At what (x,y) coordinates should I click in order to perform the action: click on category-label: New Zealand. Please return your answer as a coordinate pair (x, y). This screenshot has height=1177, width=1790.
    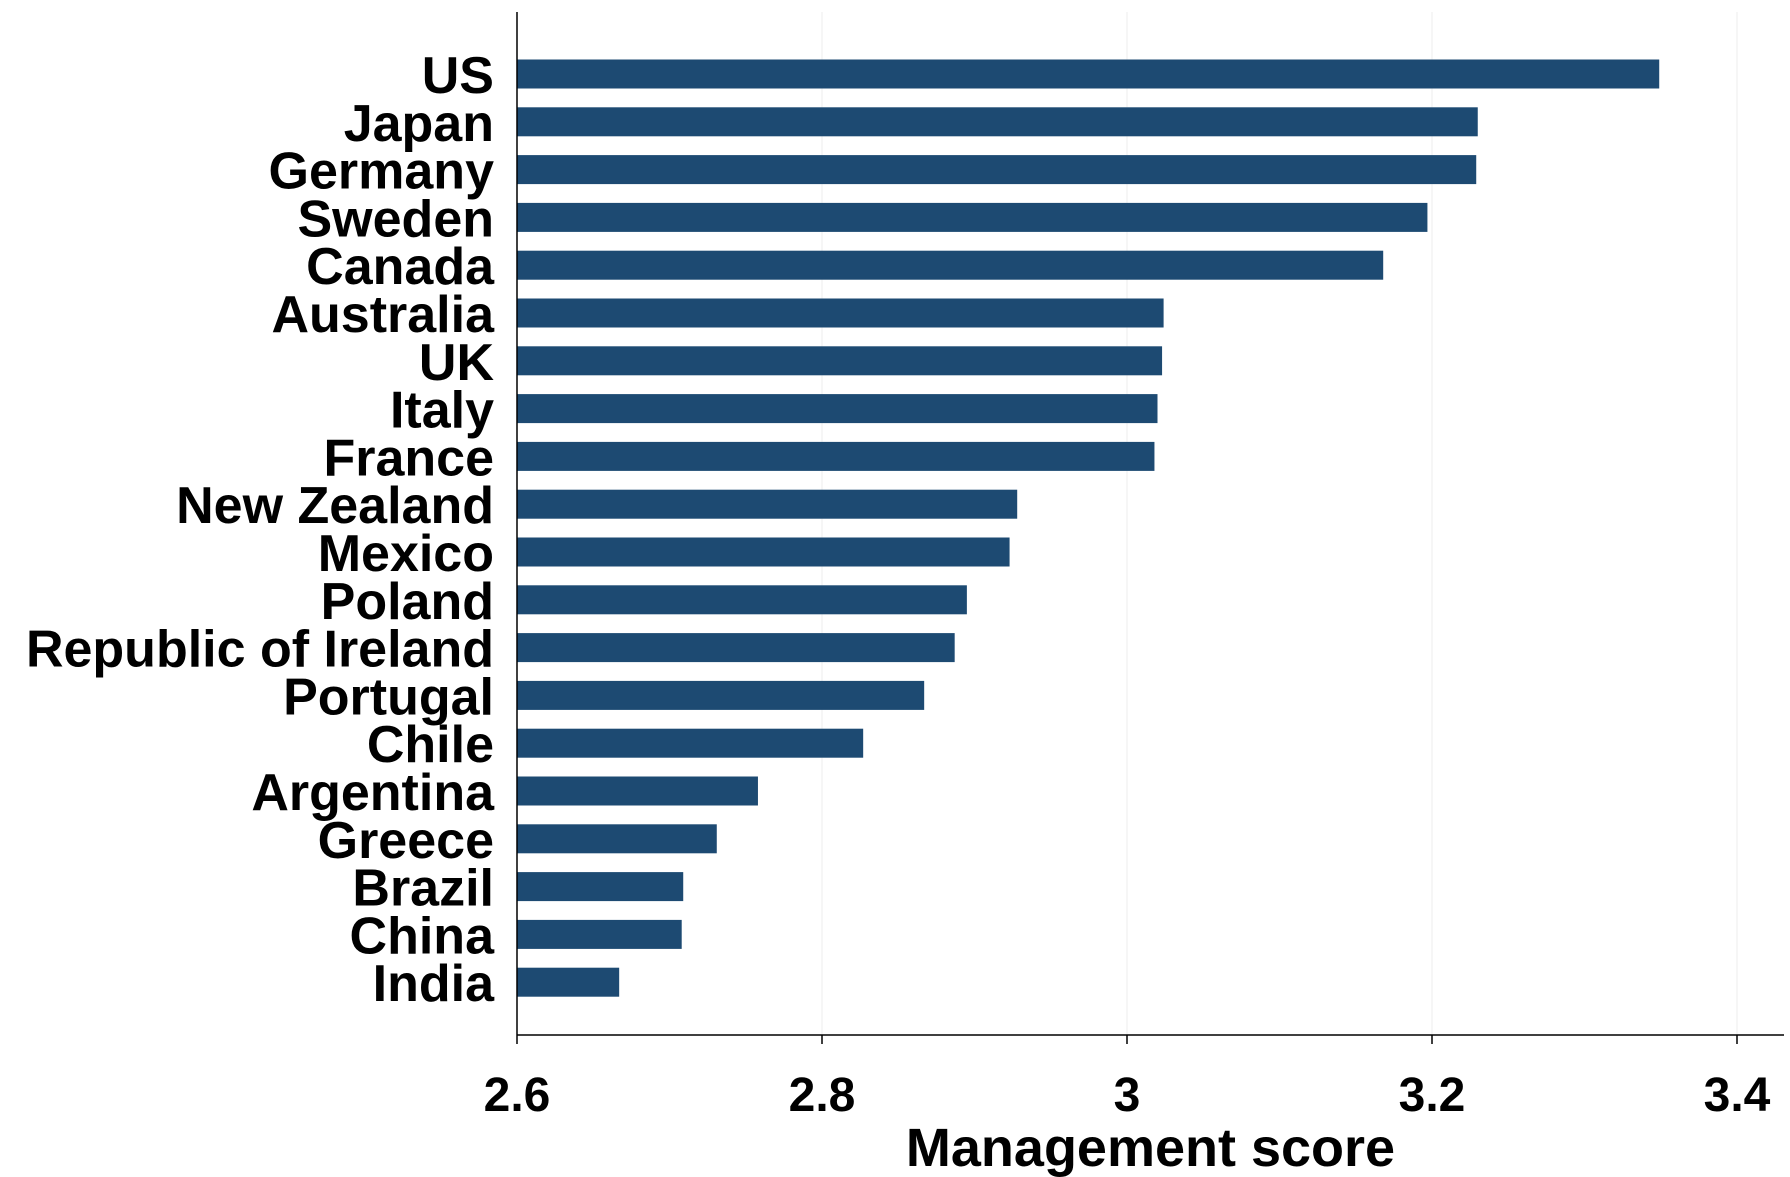
    Looking at the image, I should click on (335, 506).